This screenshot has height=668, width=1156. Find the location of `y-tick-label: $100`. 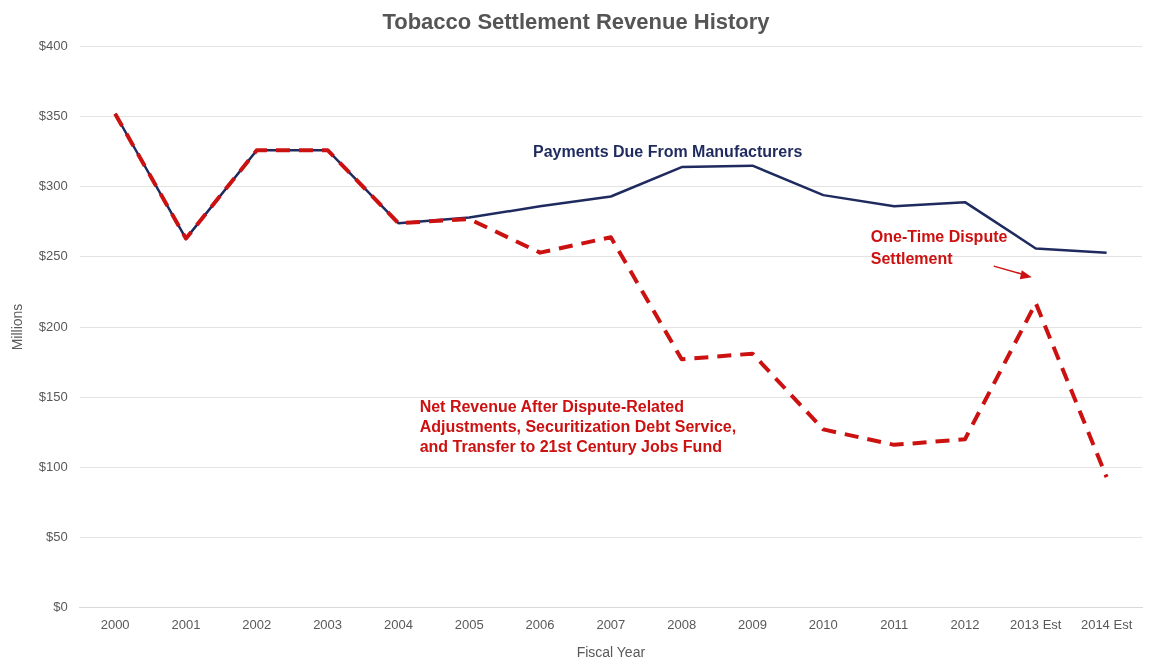

y-tick-label: $100 is located at coordinates (53, 466).